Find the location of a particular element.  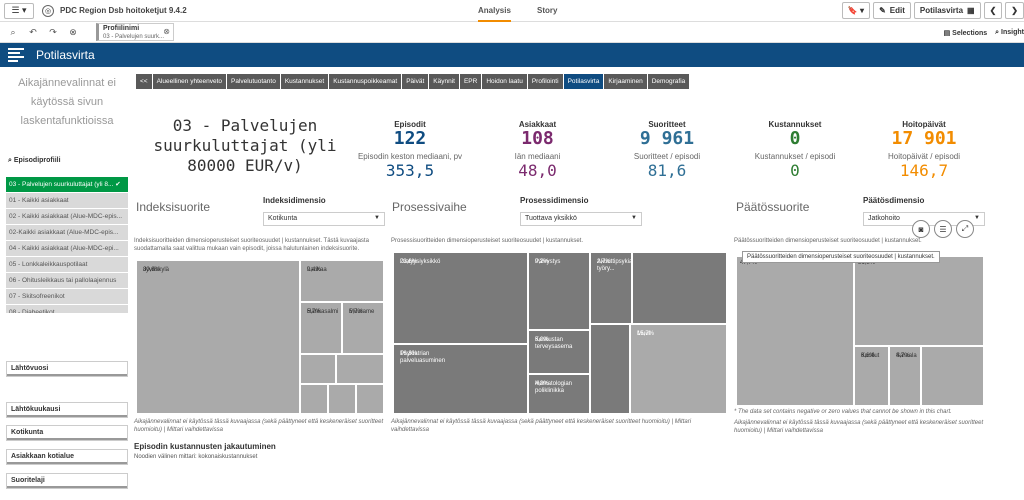

filter-suoritelaji: Suoritelaji is located at coordinates (67, 481).